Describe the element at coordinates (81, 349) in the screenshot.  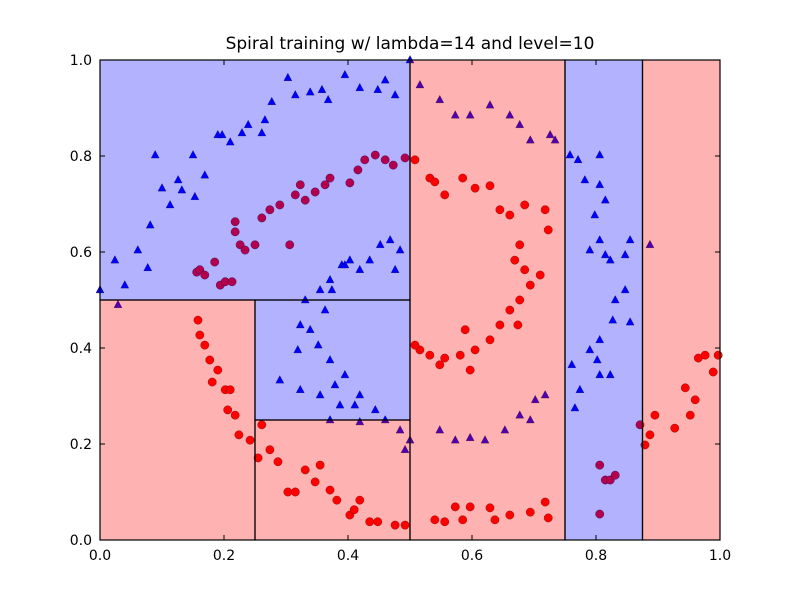
I see `y-tick-label: 0.4` at that location.